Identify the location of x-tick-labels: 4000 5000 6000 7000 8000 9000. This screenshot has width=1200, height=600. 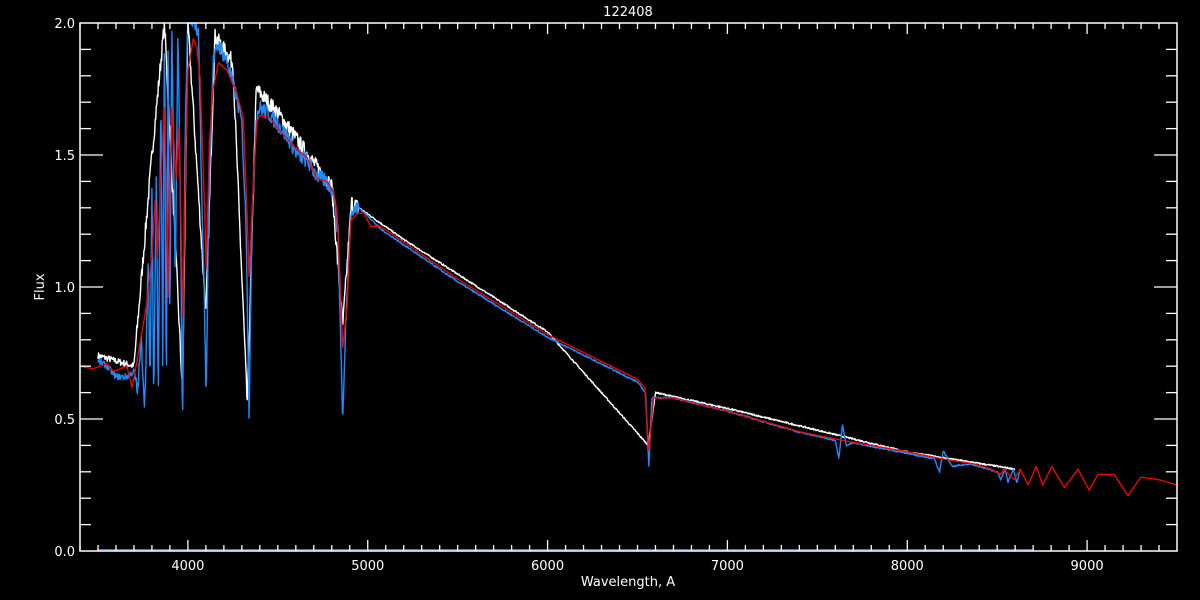
(637, 566).